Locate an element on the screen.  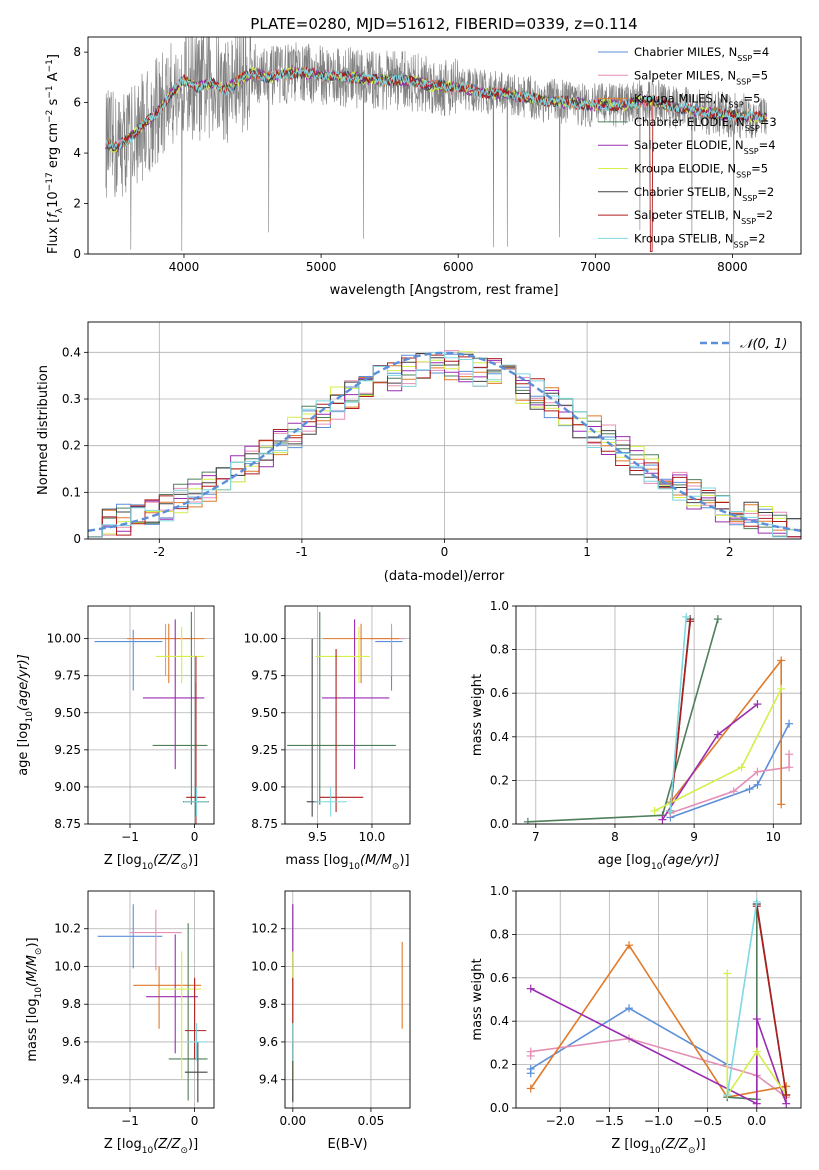
y-tick-label: 10.00 is located at coordinates (64, 639).